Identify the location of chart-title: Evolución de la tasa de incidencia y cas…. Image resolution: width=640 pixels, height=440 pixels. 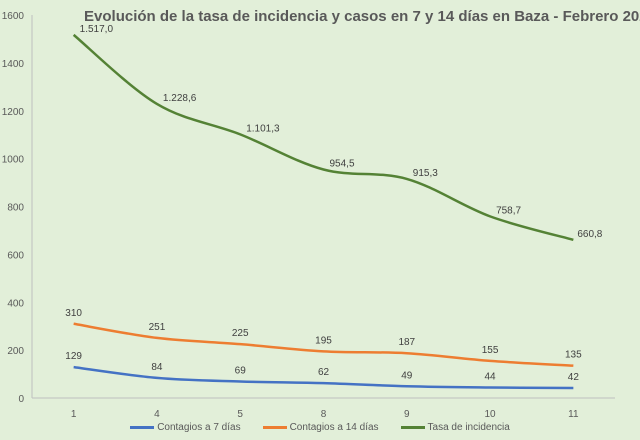
(362, 16).